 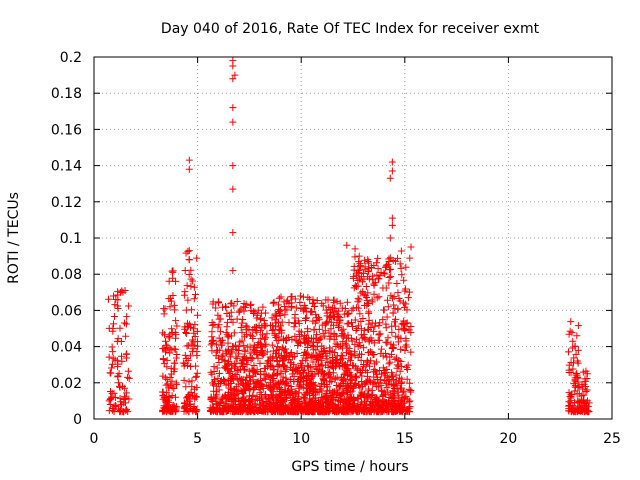 What do you see at coordinates (66, 167) in the screenshot?
I see `y-tick-label: 0.14` at bounding box center [66, 167].